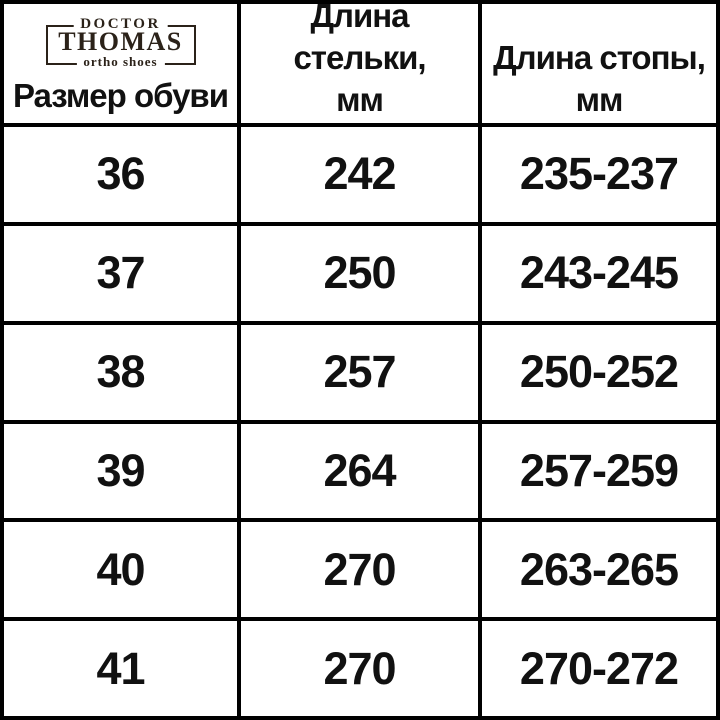 This screenshot has height=720, width=720. I want to click on size-value: 38, so click(120, 372).